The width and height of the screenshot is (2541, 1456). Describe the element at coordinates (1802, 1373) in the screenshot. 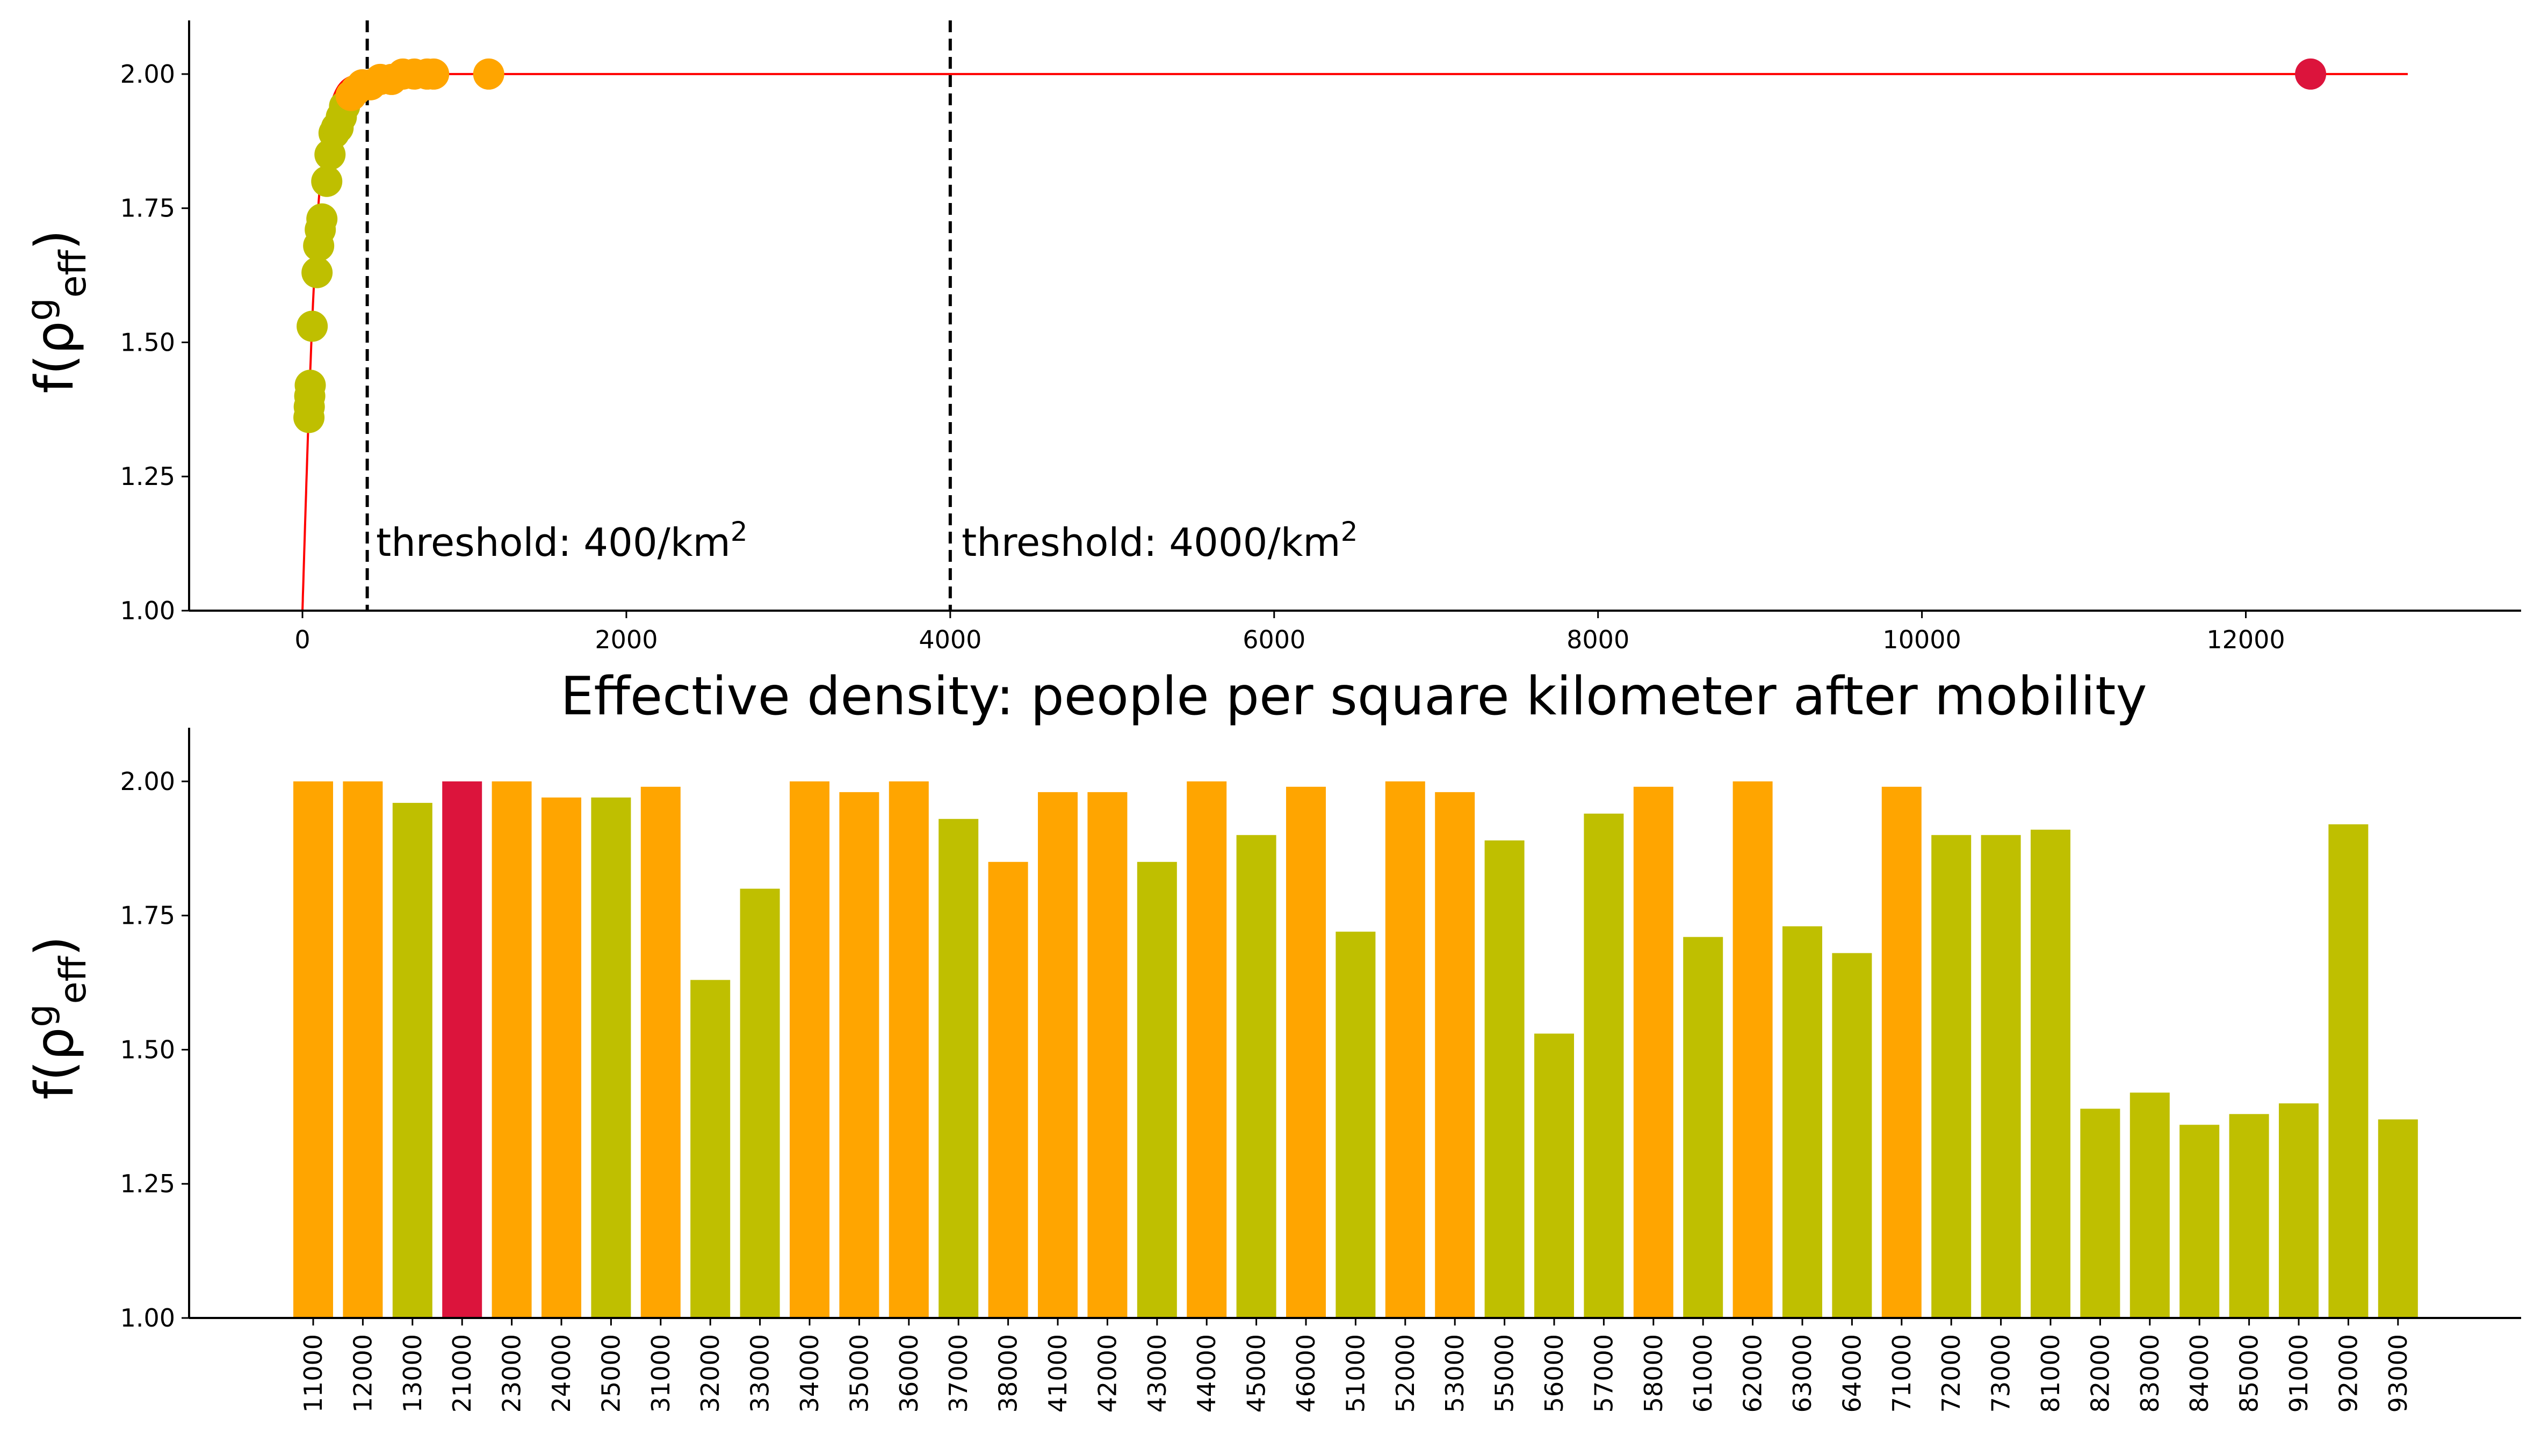

I see `category-label: 63000` at that location.